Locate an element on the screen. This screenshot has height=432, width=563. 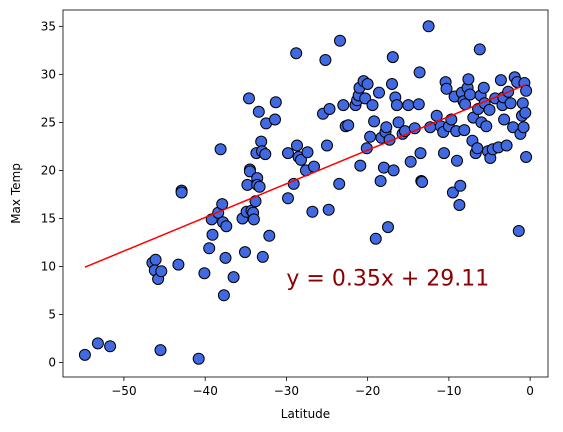
y-tick-label: 20 is located at coordinates (48, 170).